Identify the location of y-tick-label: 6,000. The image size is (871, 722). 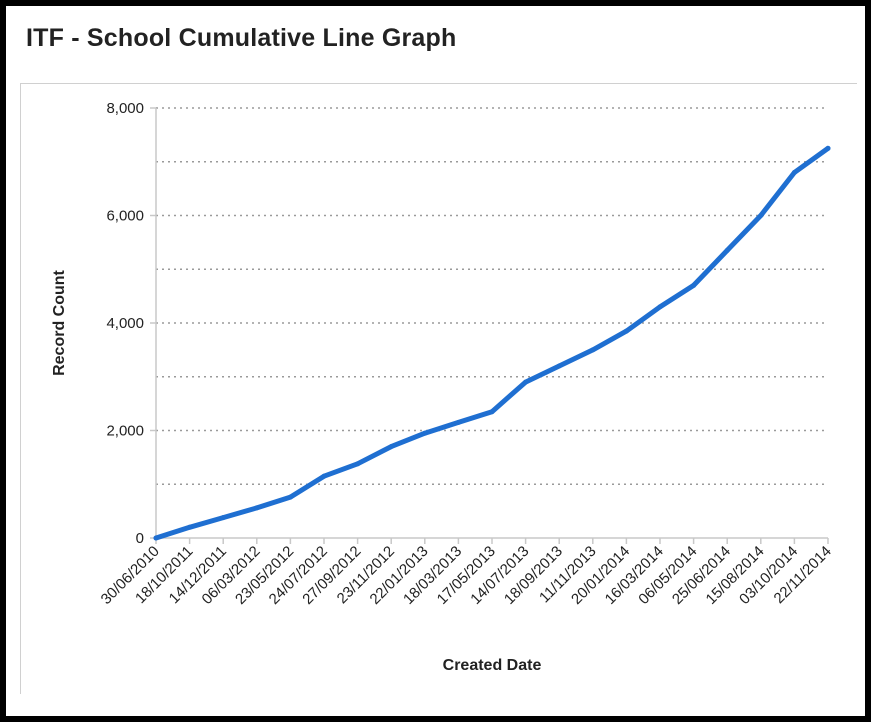
(125, 216).